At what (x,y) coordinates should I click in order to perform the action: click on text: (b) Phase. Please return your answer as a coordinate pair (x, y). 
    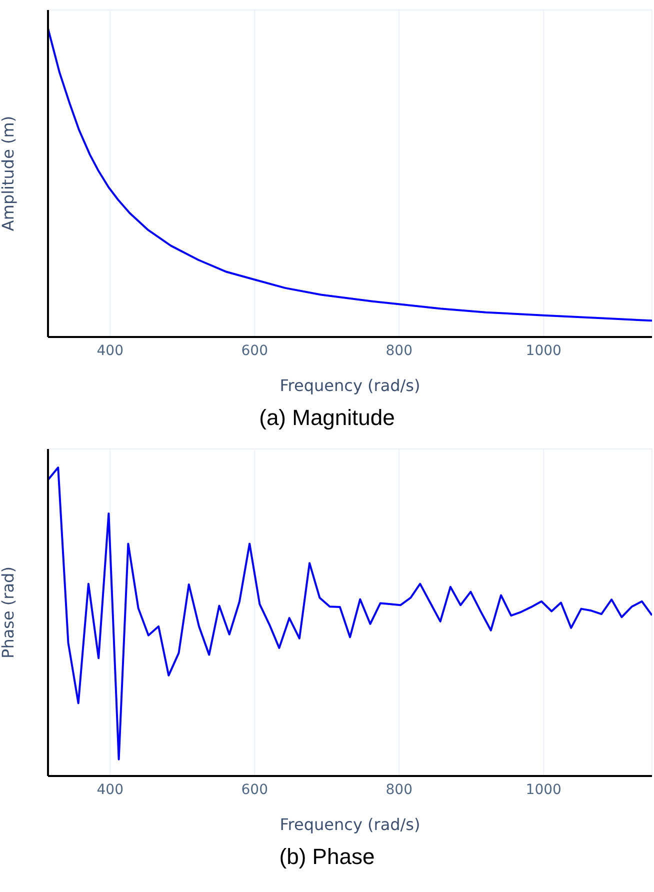
    Looking at the image, I should click on (327, 857).